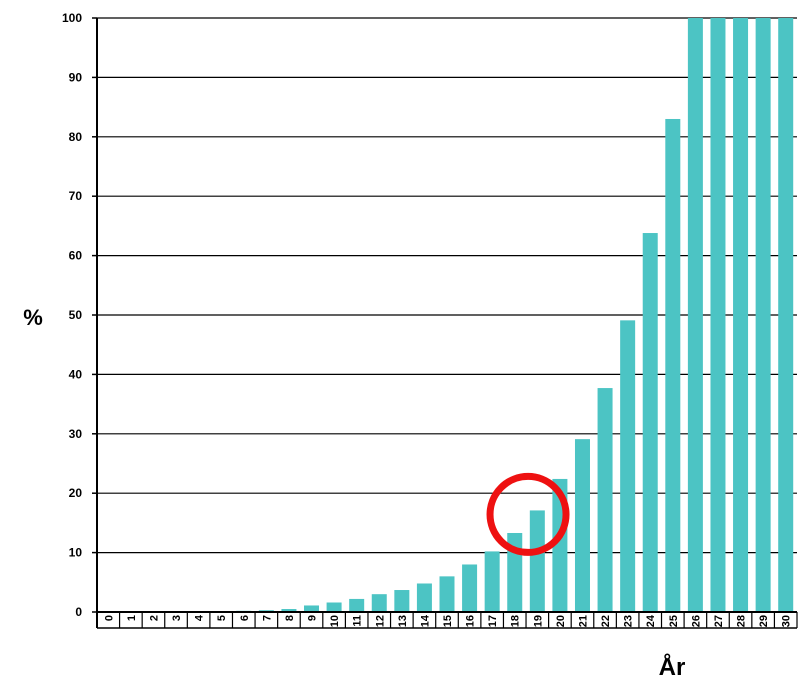  I want to click on x-tick-label: 1, so click(132, 618).